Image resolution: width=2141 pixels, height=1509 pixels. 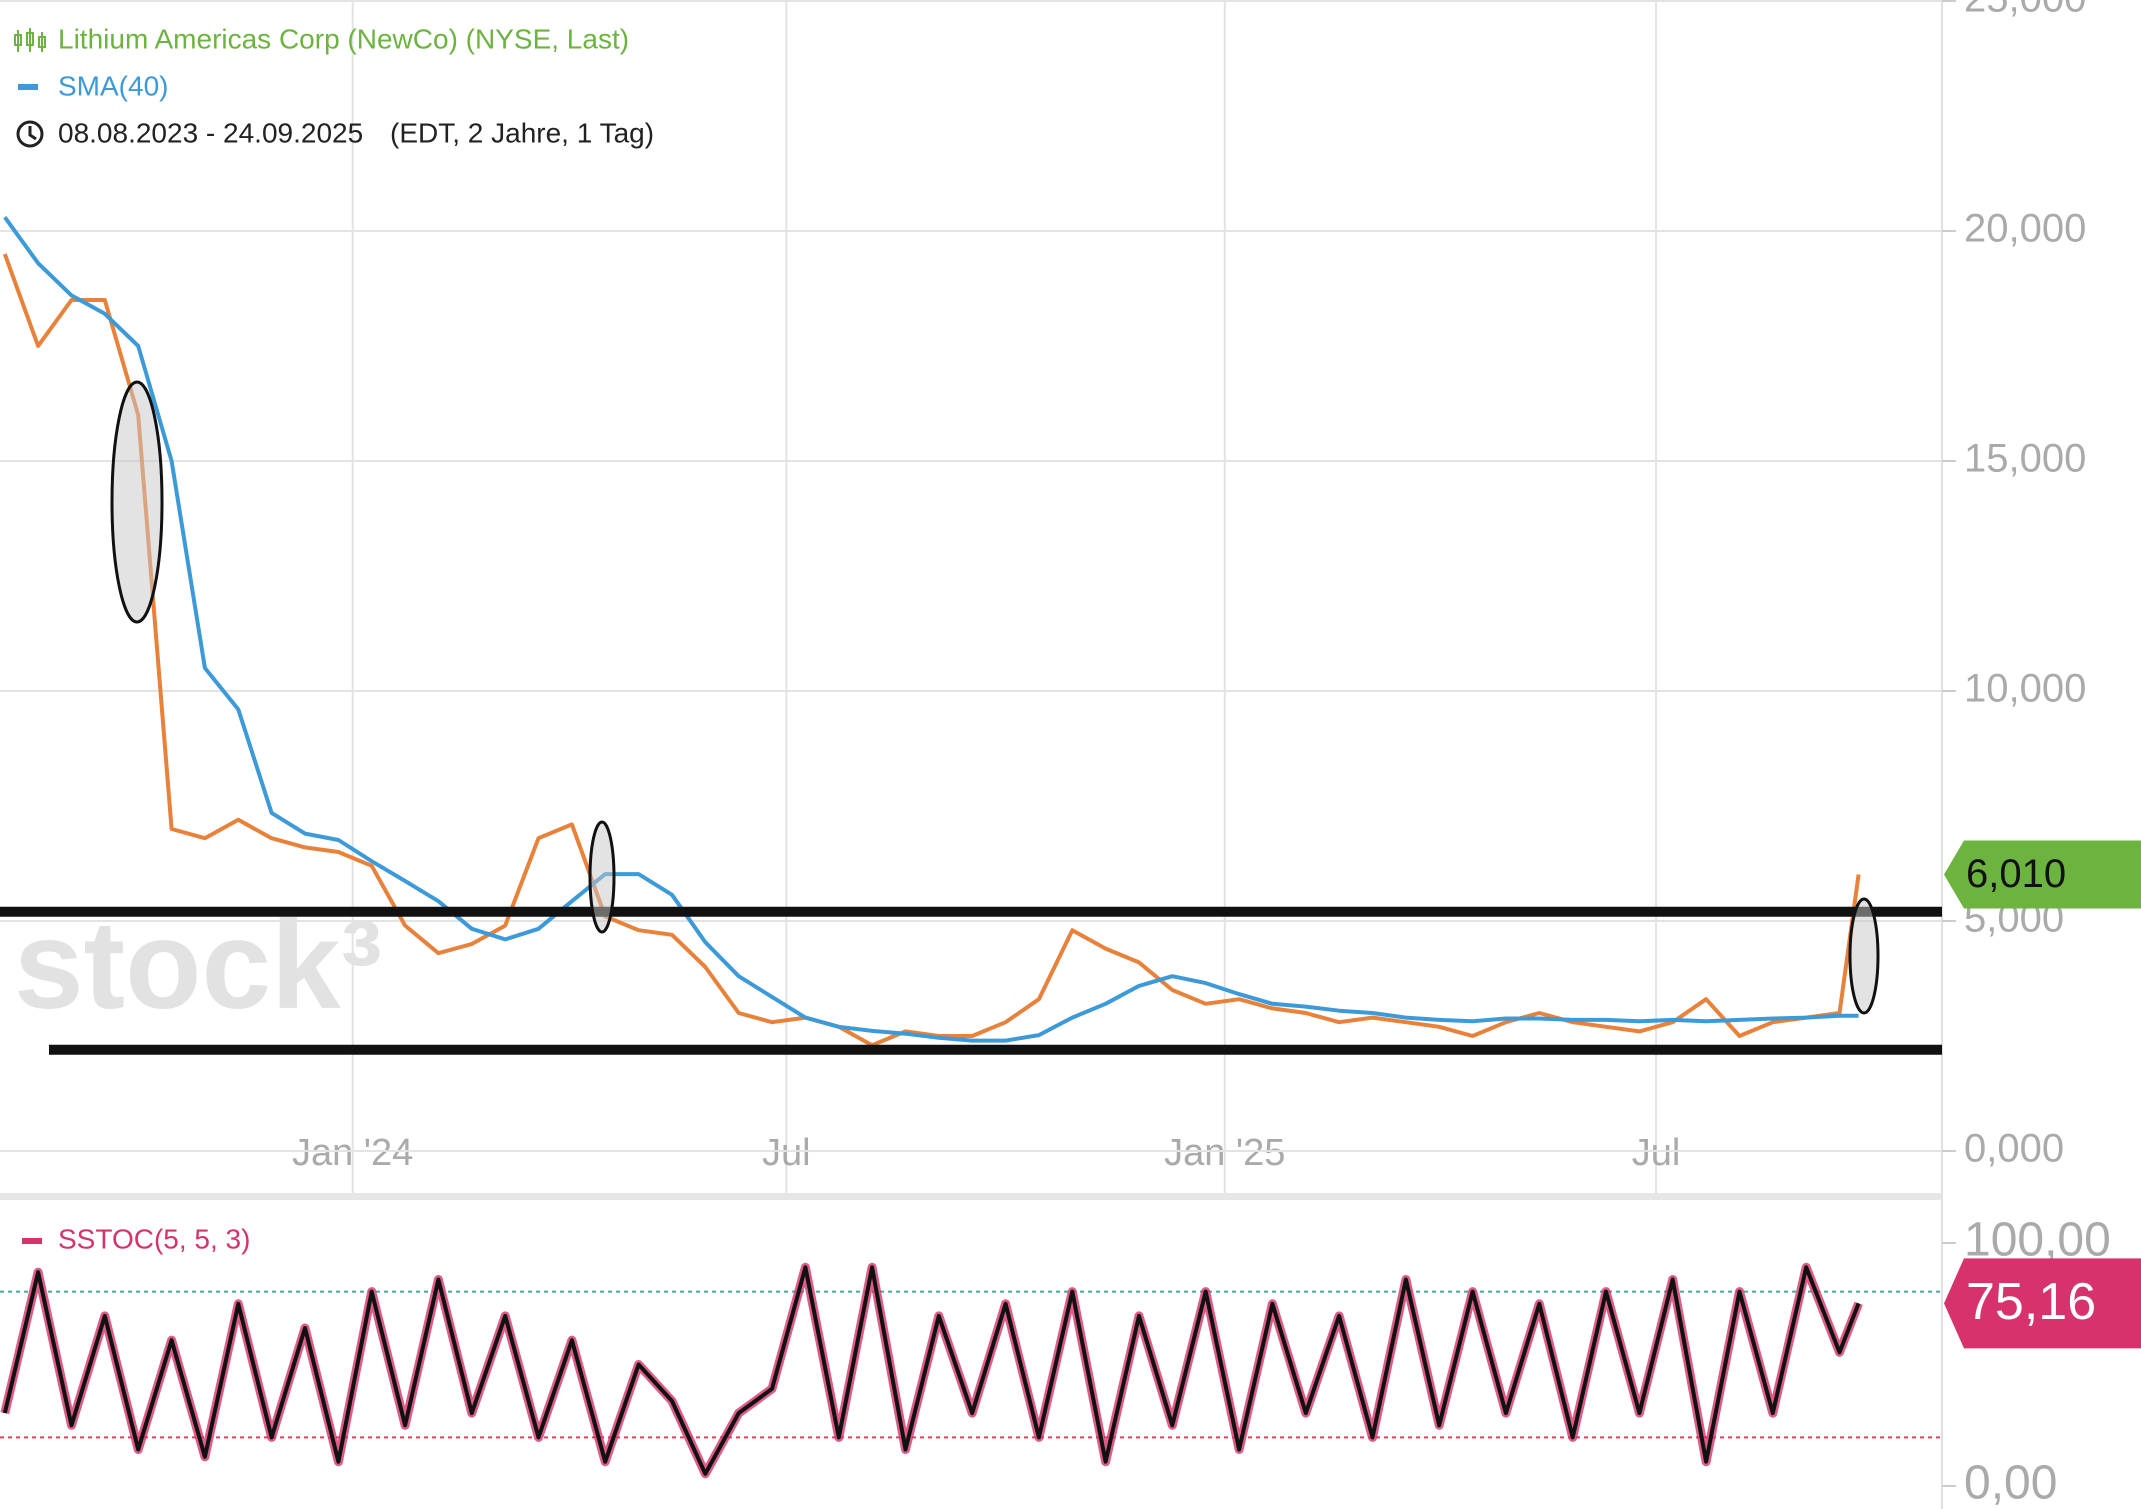 What do you see at coordinates (2025, 229) in the screenshot?
I see `y-tick-label: 20,000` at bounding box center [2025, 229].